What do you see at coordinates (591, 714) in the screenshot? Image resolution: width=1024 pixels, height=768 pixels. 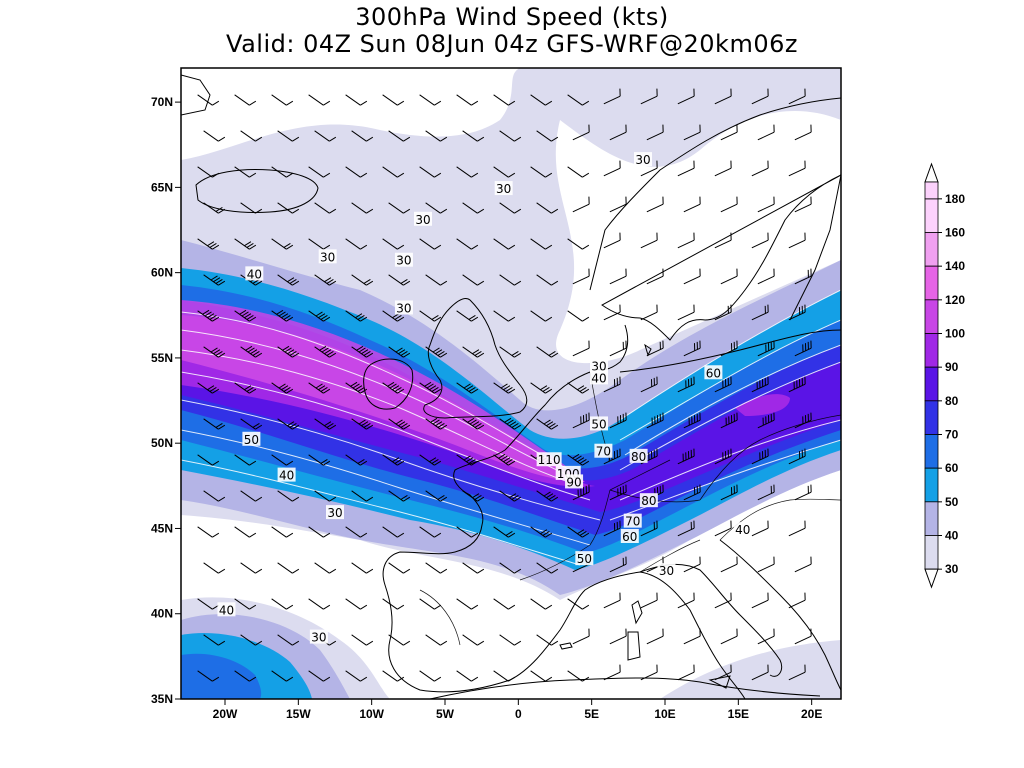 I see `lon-tick-label: 5E` at bounding box center [591, 714].